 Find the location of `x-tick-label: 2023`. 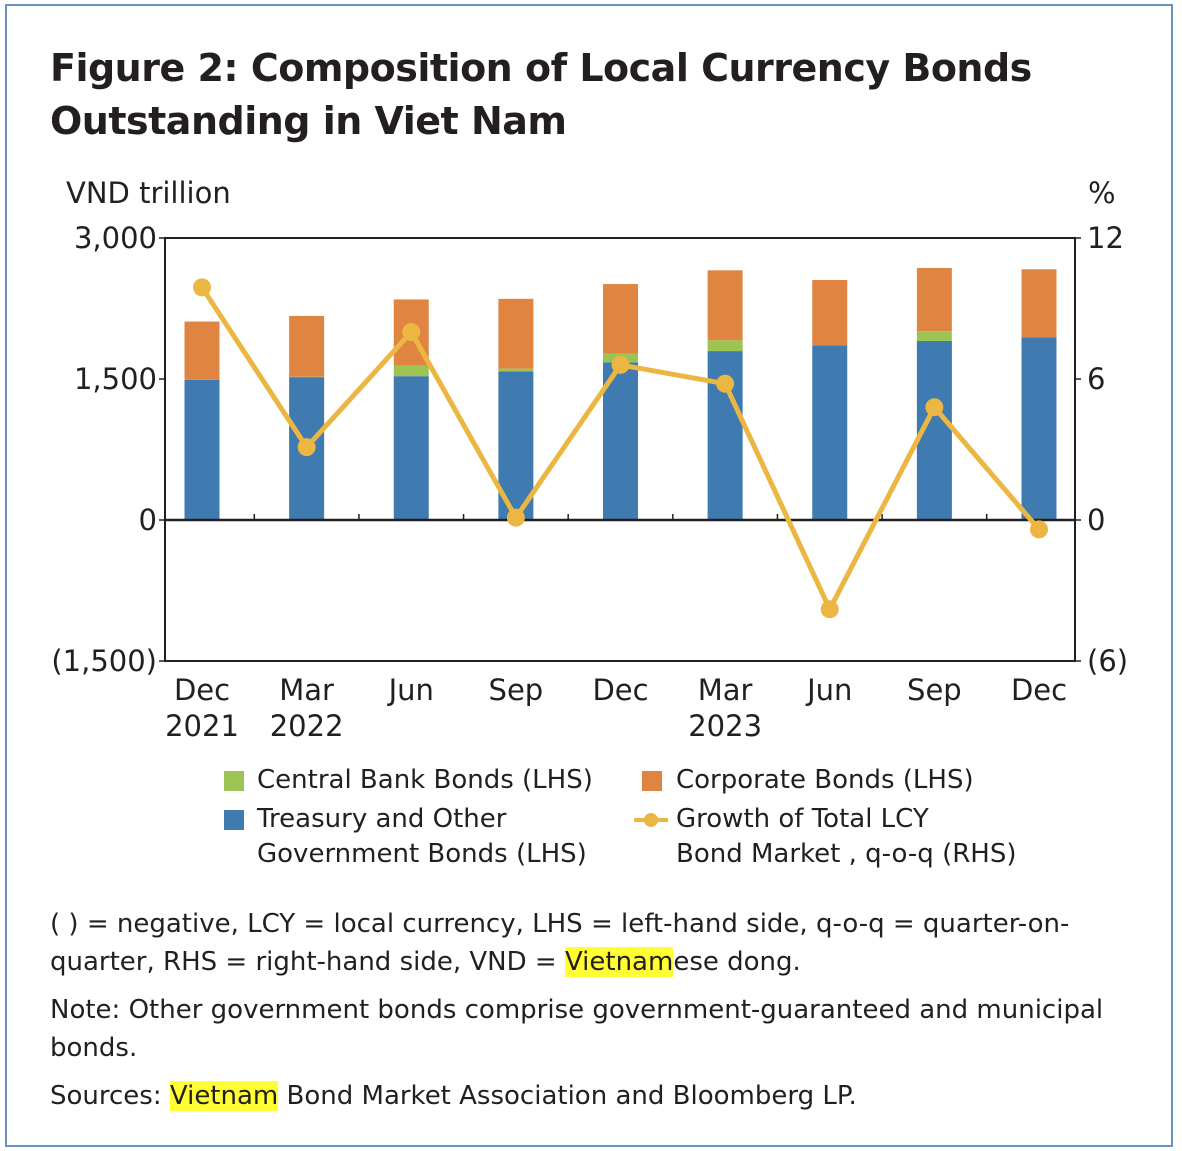

x-tick-label: 2023 is located at coordinates (725, 726).